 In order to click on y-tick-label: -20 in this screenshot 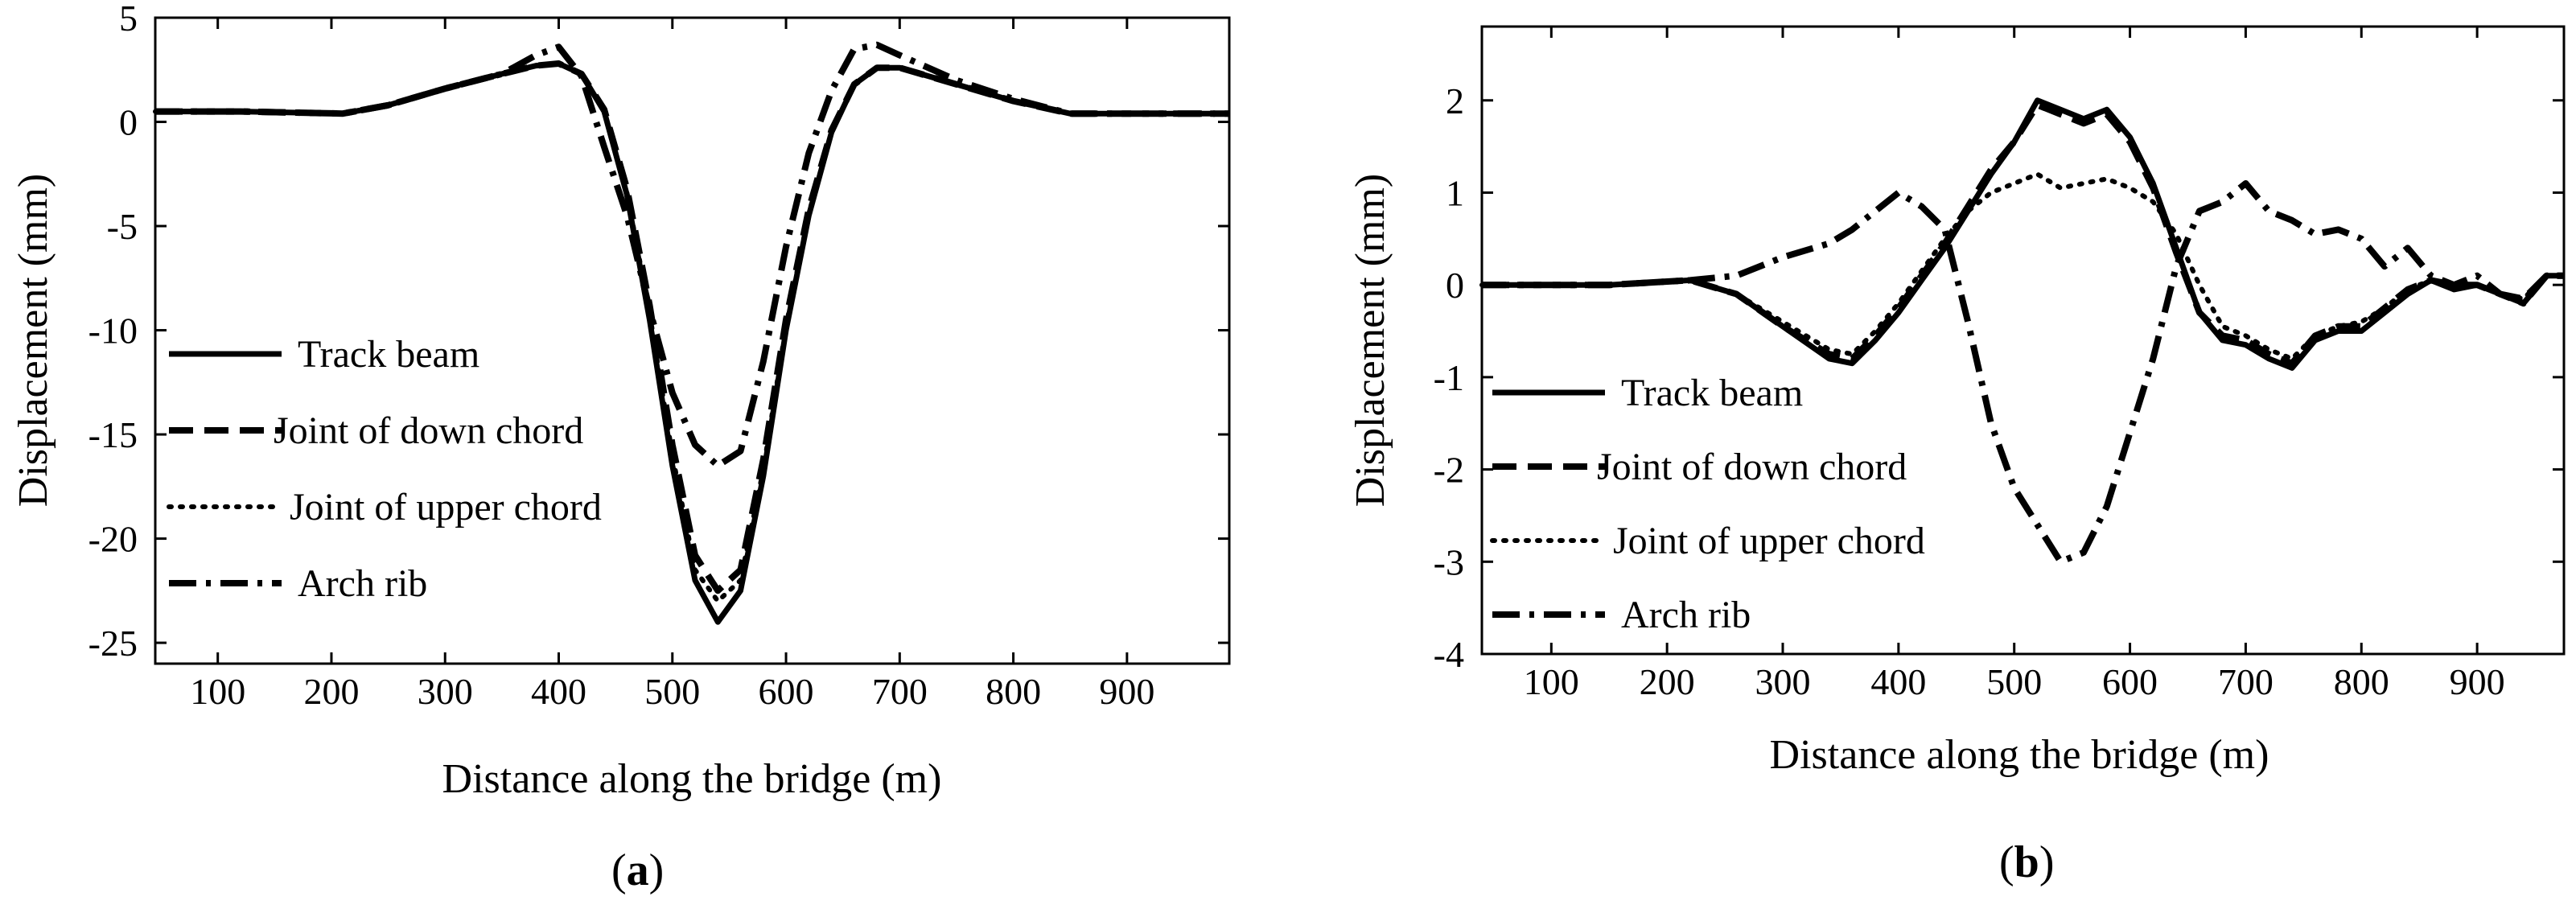, I will do `click(113, 539)`.